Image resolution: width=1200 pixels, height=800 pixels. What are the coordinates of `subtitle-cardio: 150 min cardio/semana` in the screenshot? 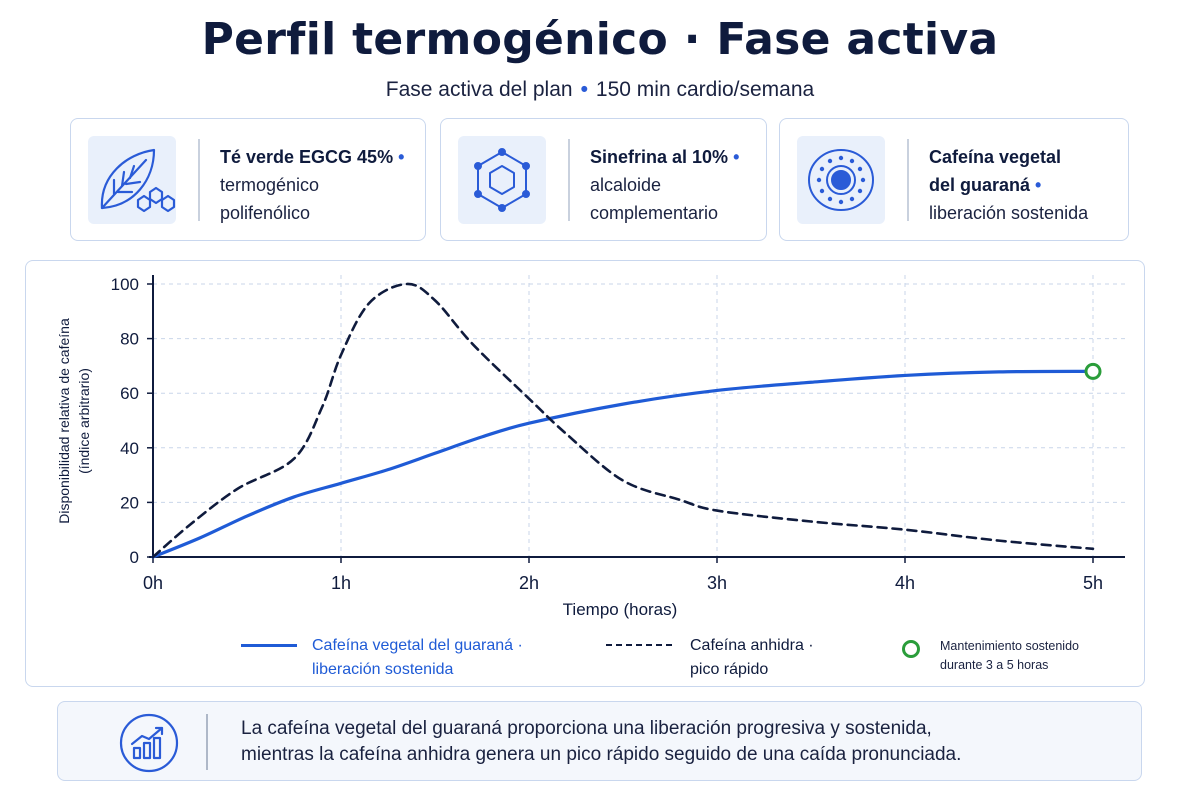 It's located at (705, 89).